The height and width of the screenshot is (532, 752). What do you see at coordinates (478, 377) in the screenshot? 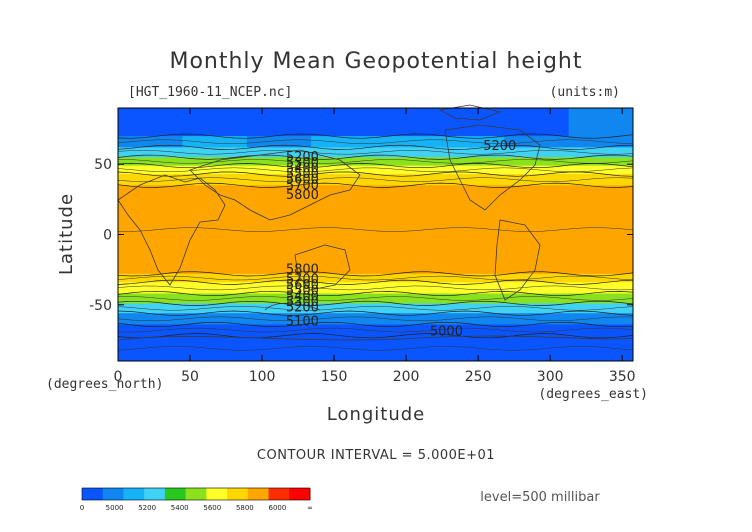
I see `x-tick-label: 250` at bounding box center [478, 377].